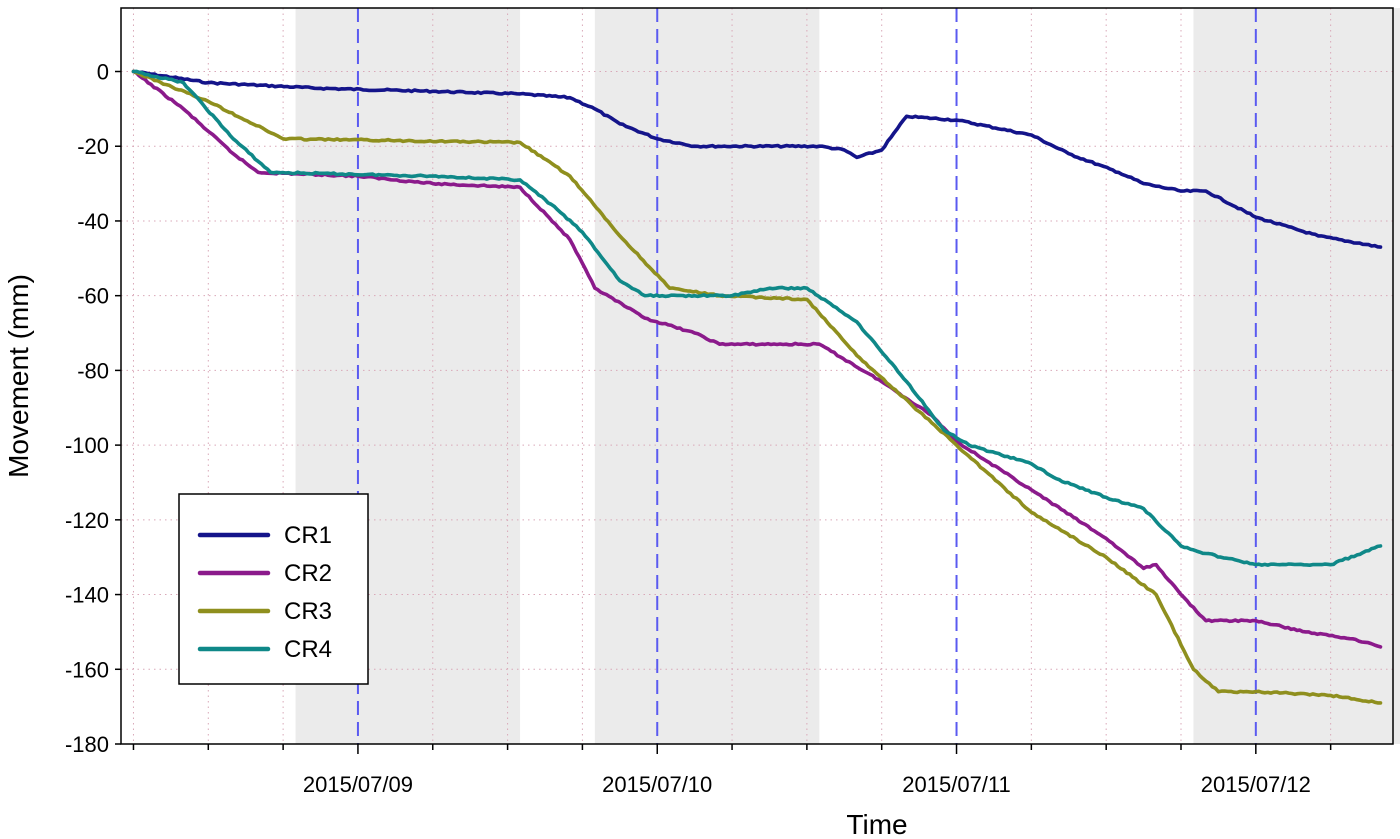 The height and width of the screenshot is (839, 1400). I want to click on legend-label-cr3: CR3, so click(308, 611).